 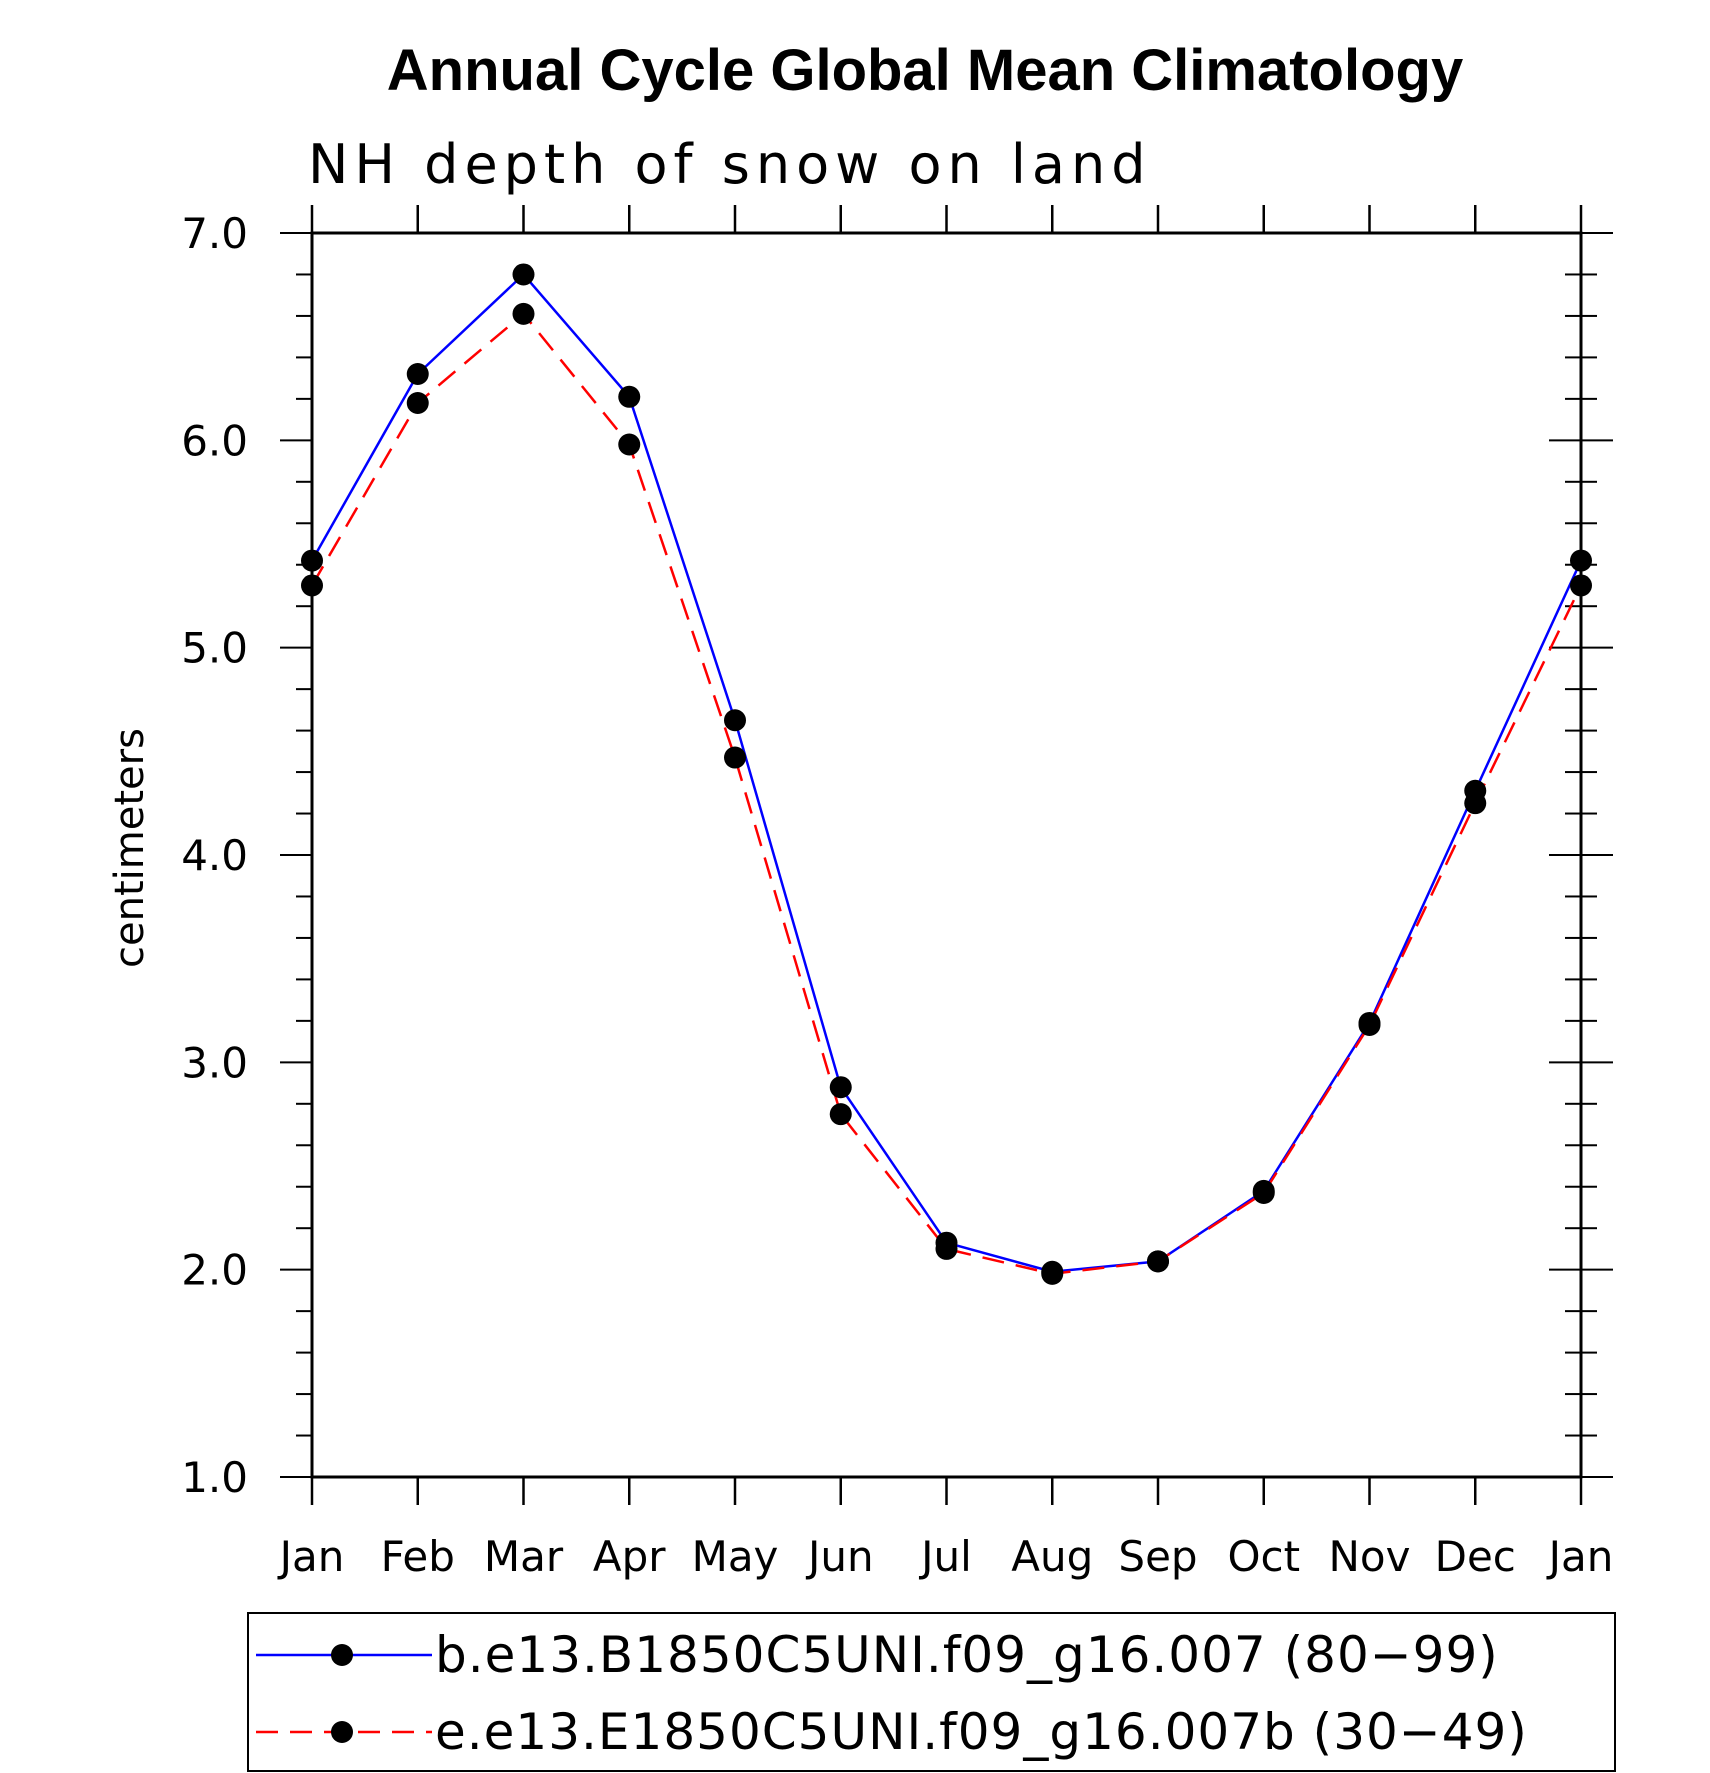 I want to click on y-tick-label: 6.0, so click(x=214, y=440).